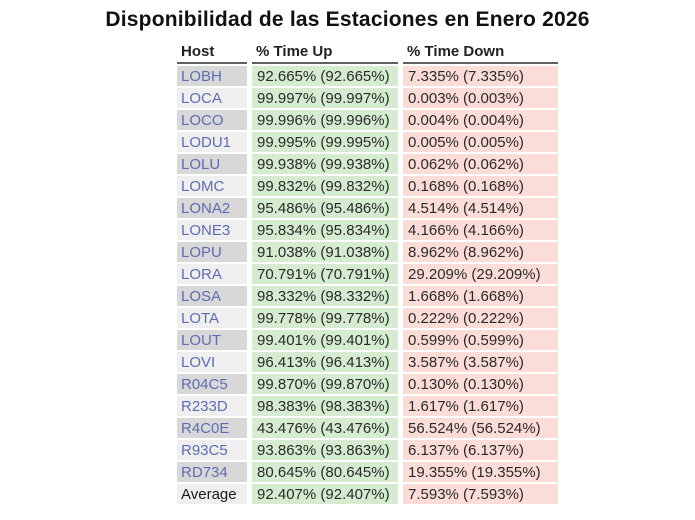 The width and height of the screenshot is (695, 520). Describe the element at coordinates (325, 98) in the screenshot. I see `time-up-cell: 99.997% (99.997%)` at that location.